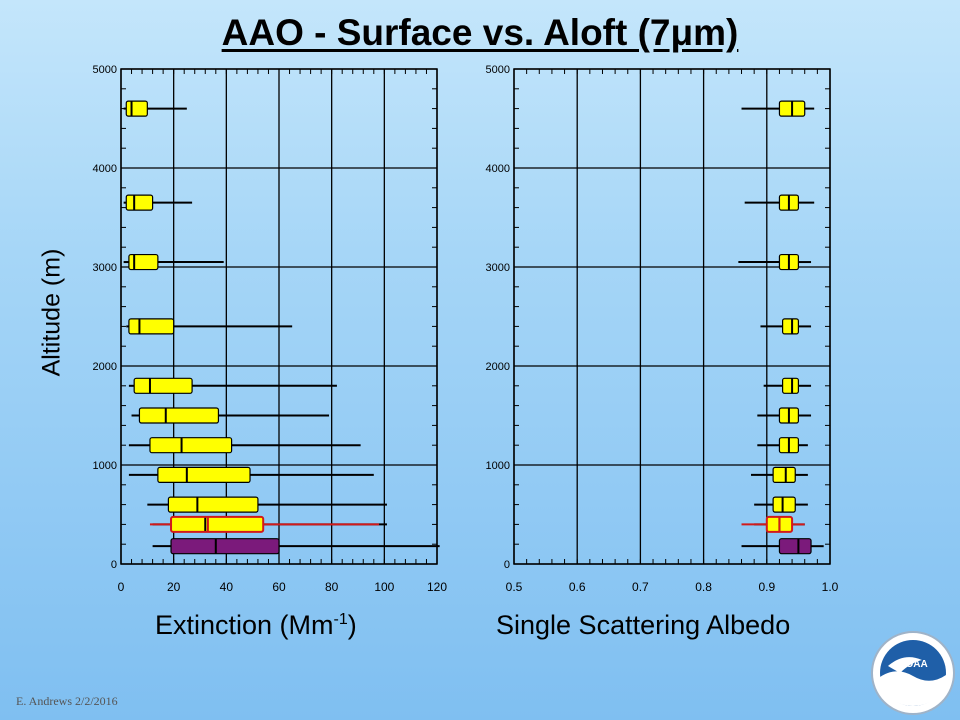 This screenshot has width=960, height=720. What do you see at coordinates (437, 587) in the screenshot?
I see `panel1-x-tick-label: 120` at bounding box center [437, 587].